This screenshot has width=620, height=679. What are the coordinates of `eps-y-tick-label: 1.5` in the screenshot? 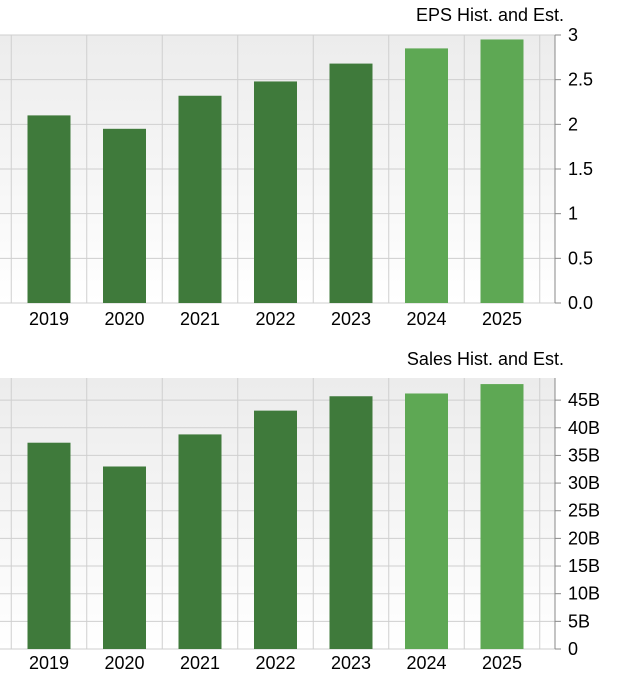 It's located at (580, 169).